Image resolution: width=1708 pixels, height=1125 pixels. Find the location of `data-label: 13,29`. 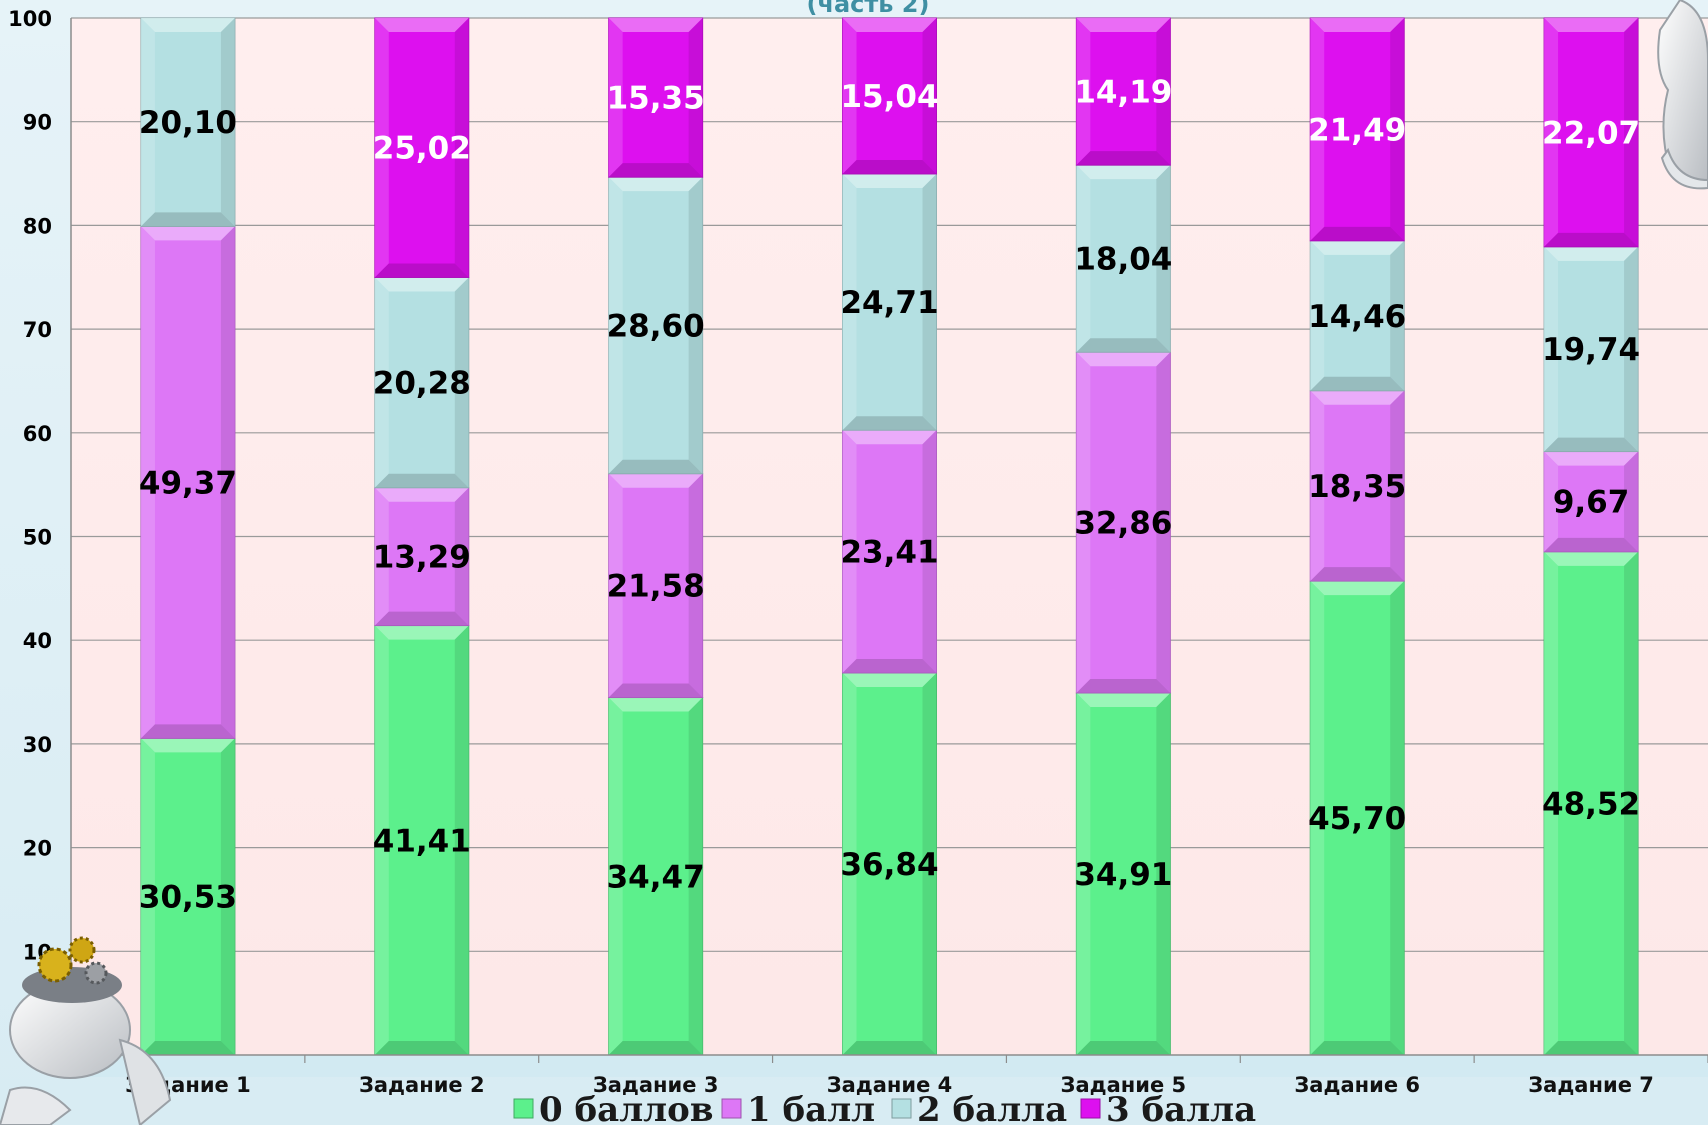

data-label: 13,29 is located at coordinates (422, 558).